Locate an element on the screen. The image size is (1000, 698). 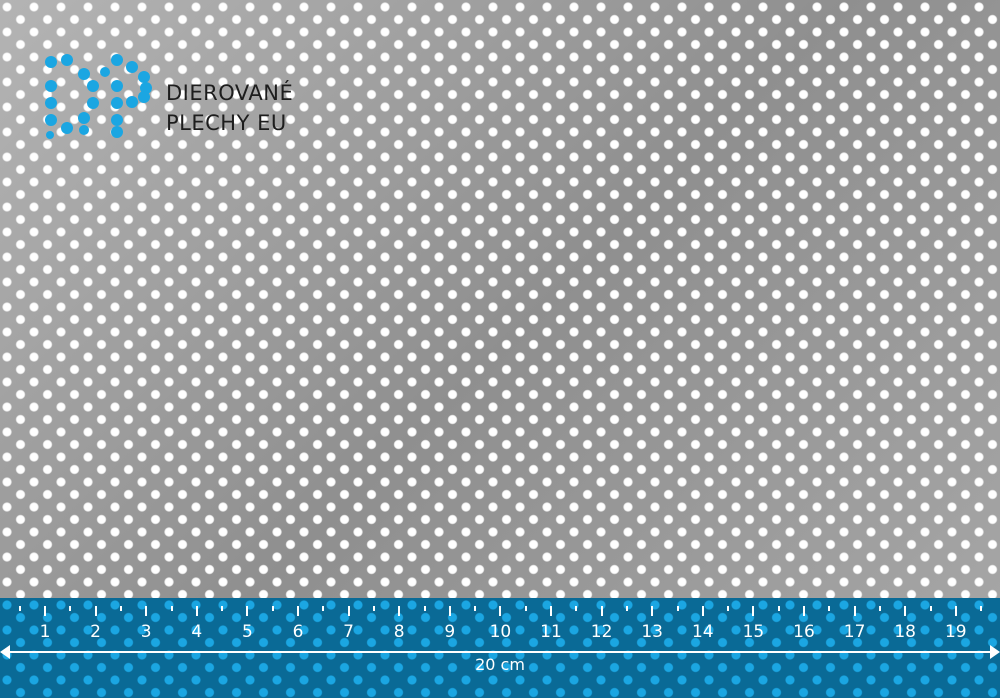
cm-label: 19 is located at coordinates (955, 632).